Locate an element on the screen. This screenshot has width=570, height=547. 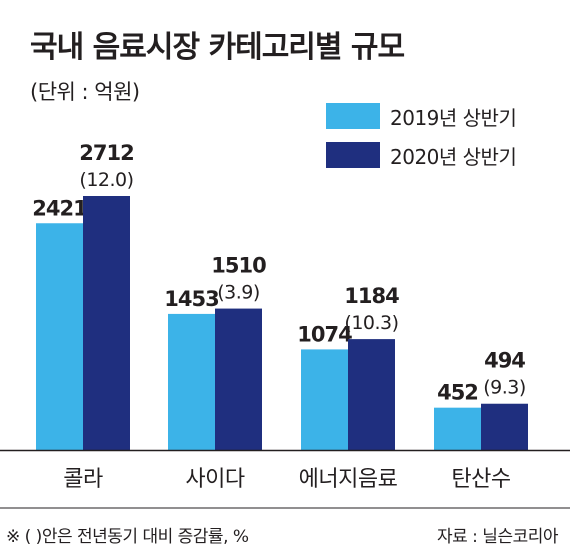
value-label-cider-2020: 1510 is located at coordinates (238, 266).